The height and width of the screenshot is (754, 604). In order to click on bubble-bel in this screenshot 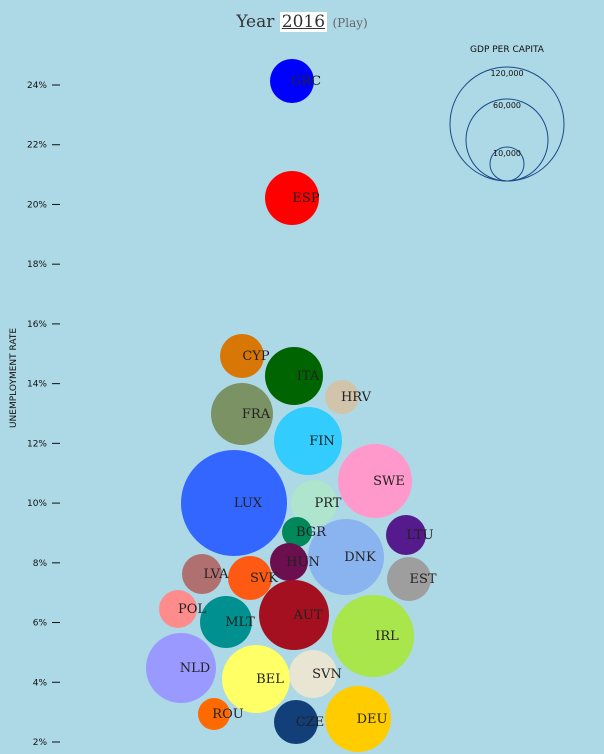, I will do `click(256, 679)`.